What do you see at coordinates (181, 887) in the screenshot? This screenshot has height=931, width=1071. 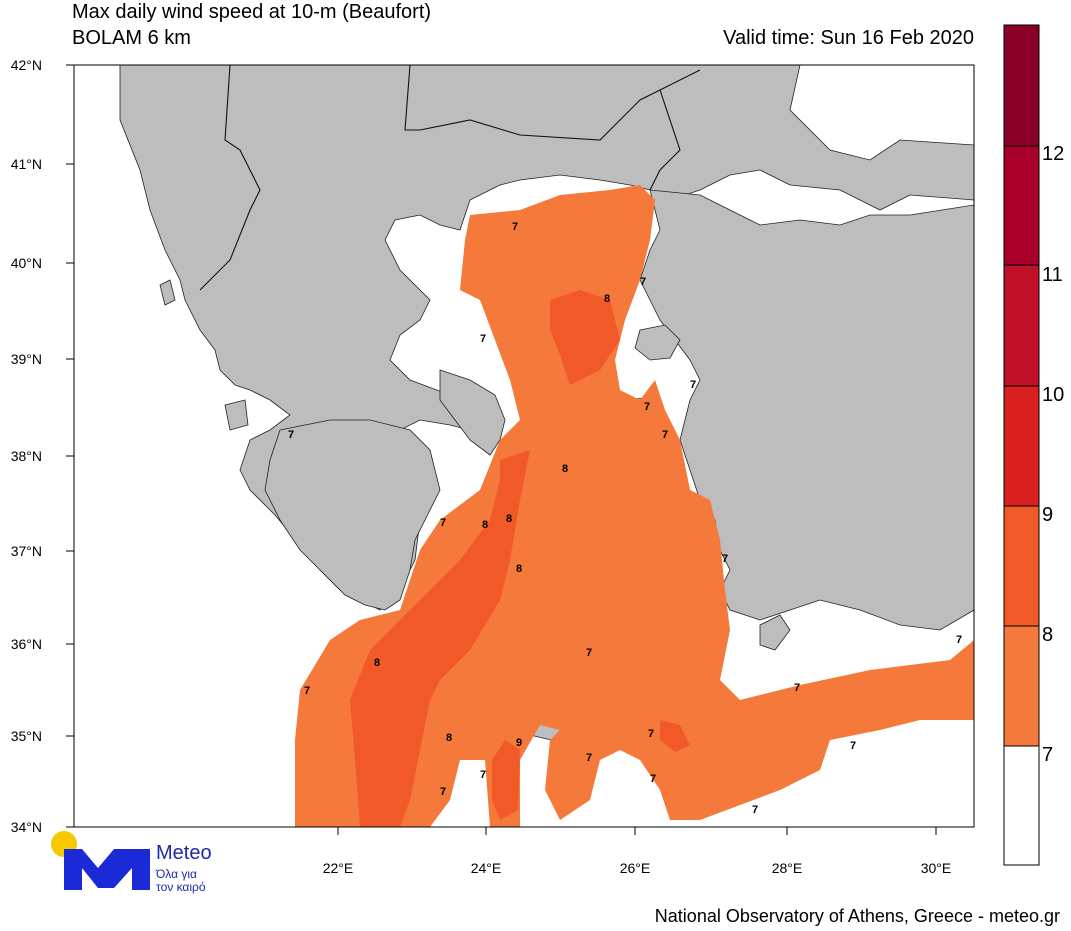 I see `logo-tagline-line2: τον καιρό` at bounding box center [181, 887].